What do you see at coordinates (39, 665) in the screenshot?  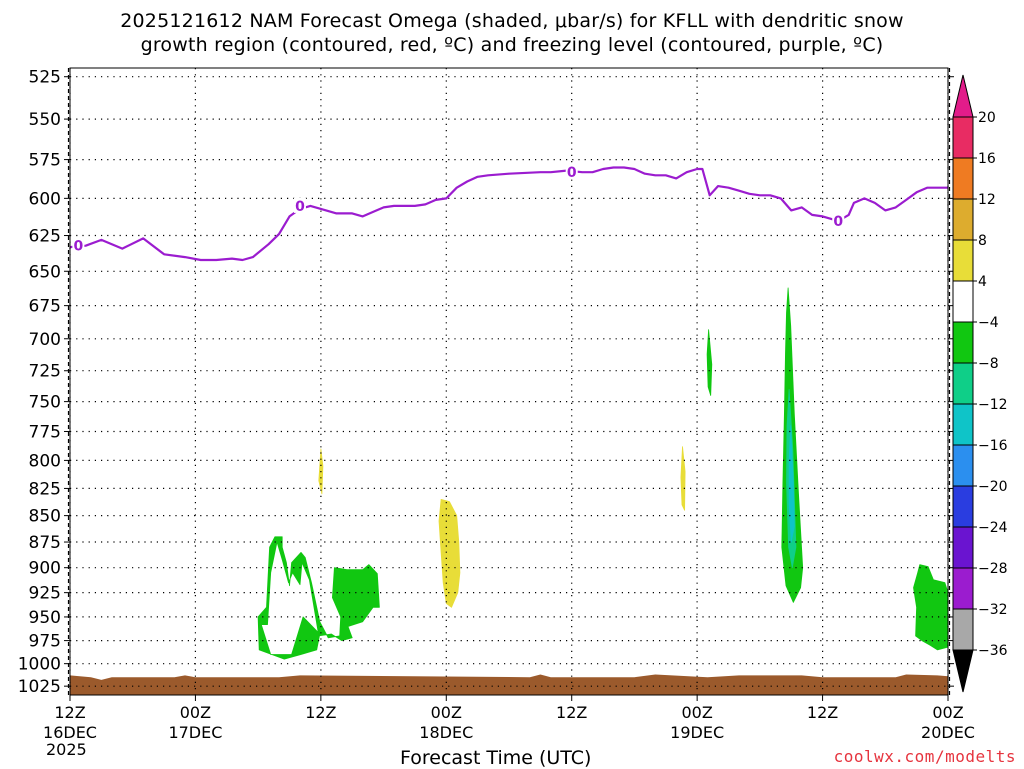 I see `y-tick-label-1000: 1000` at bounding box center [39, 665].